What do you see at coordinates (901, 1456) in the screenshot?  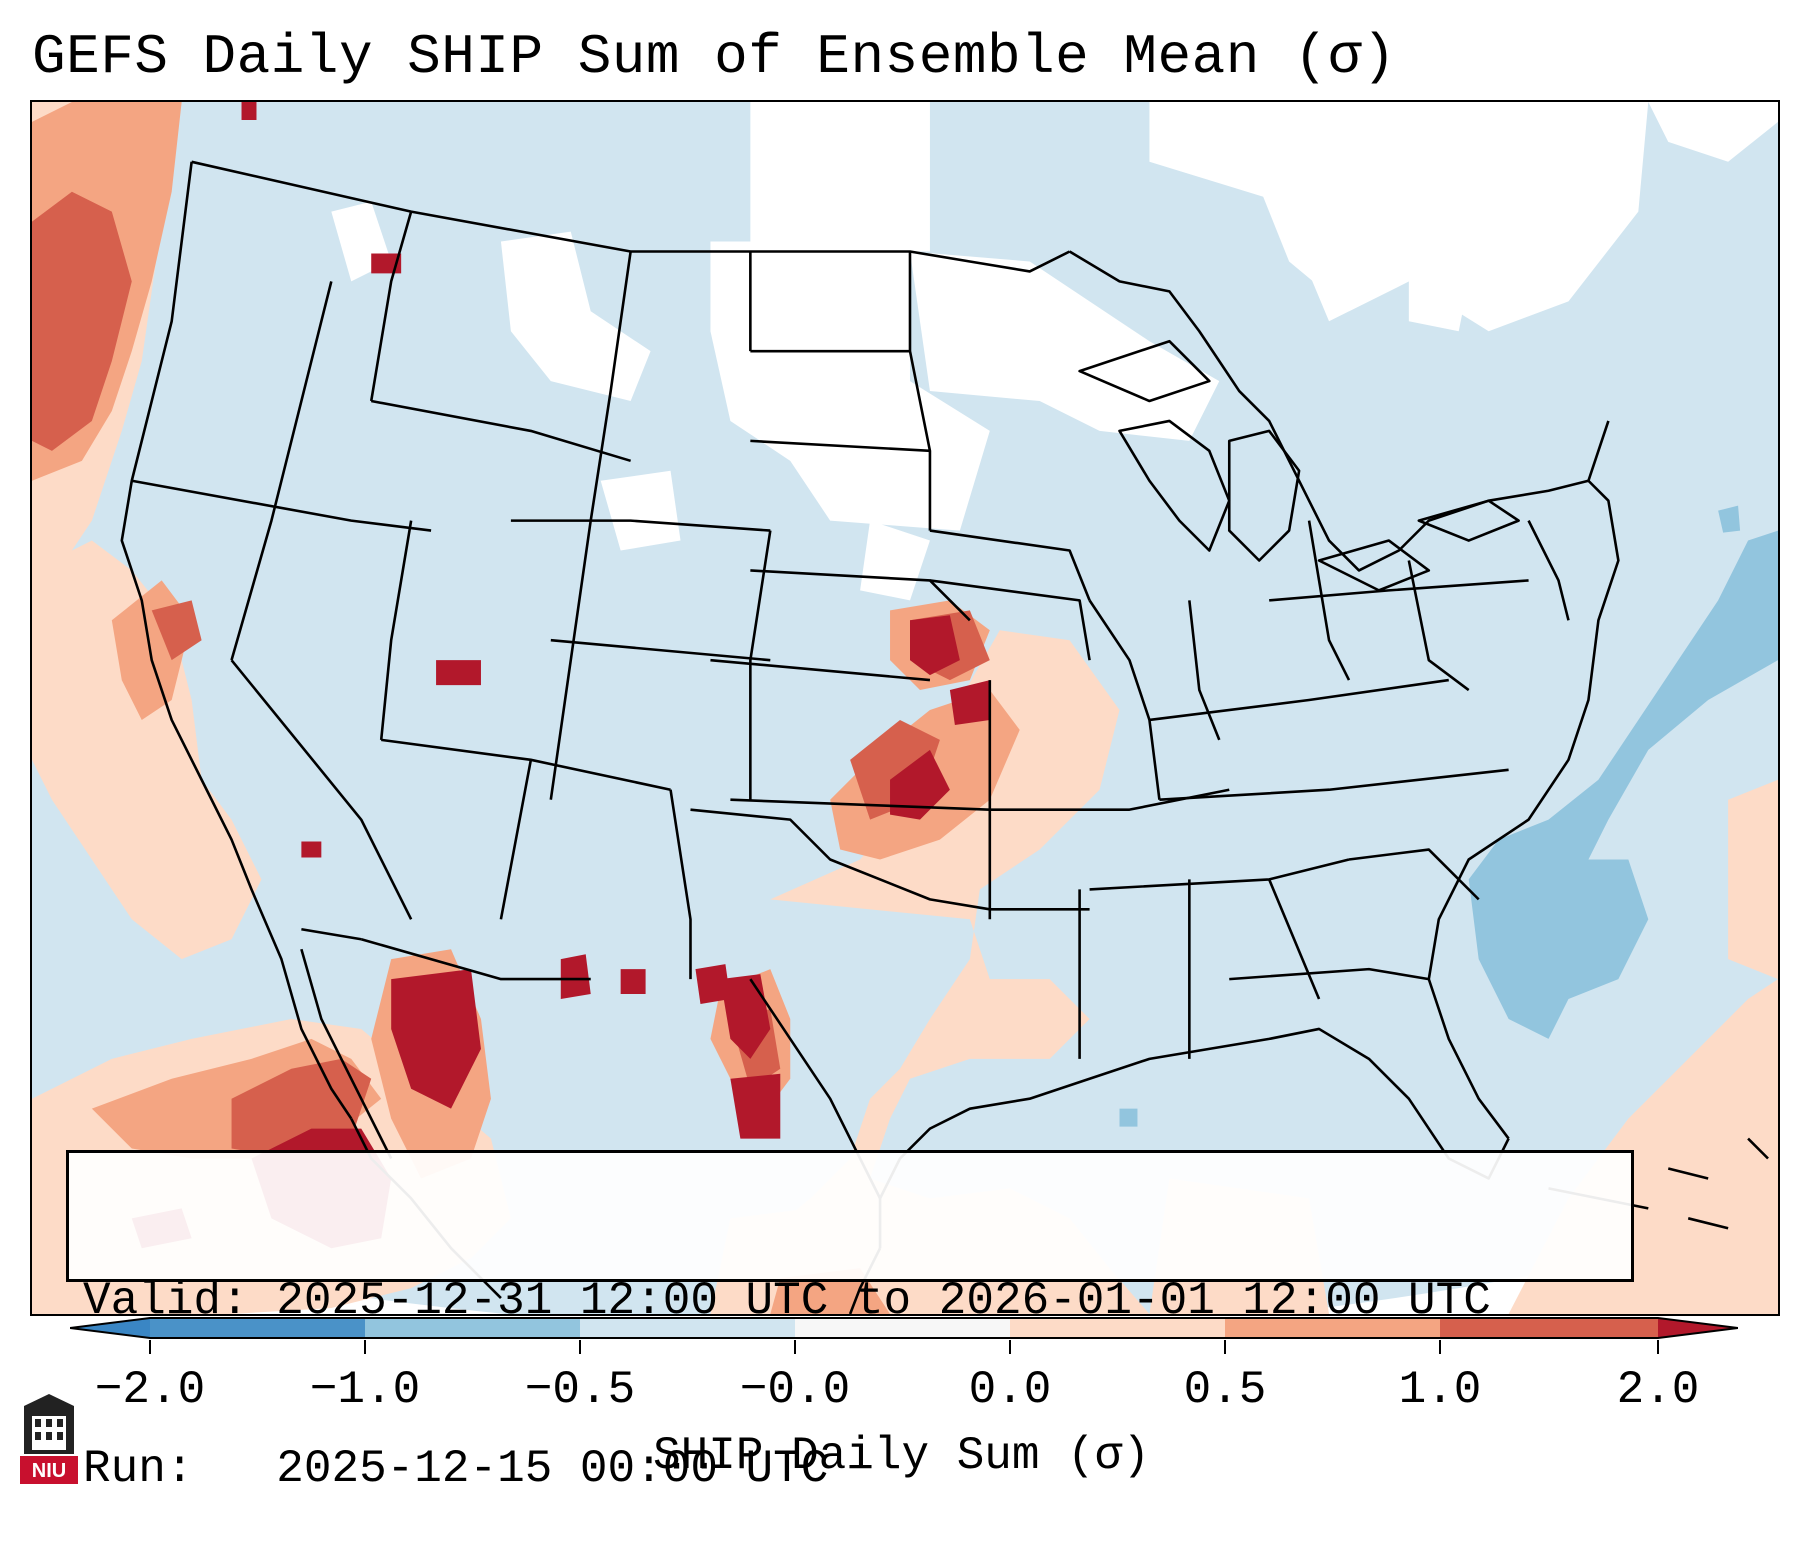 I see `colorbar-label: SHIP Daily Sum (σ)` at bounding box center [901, 1456].